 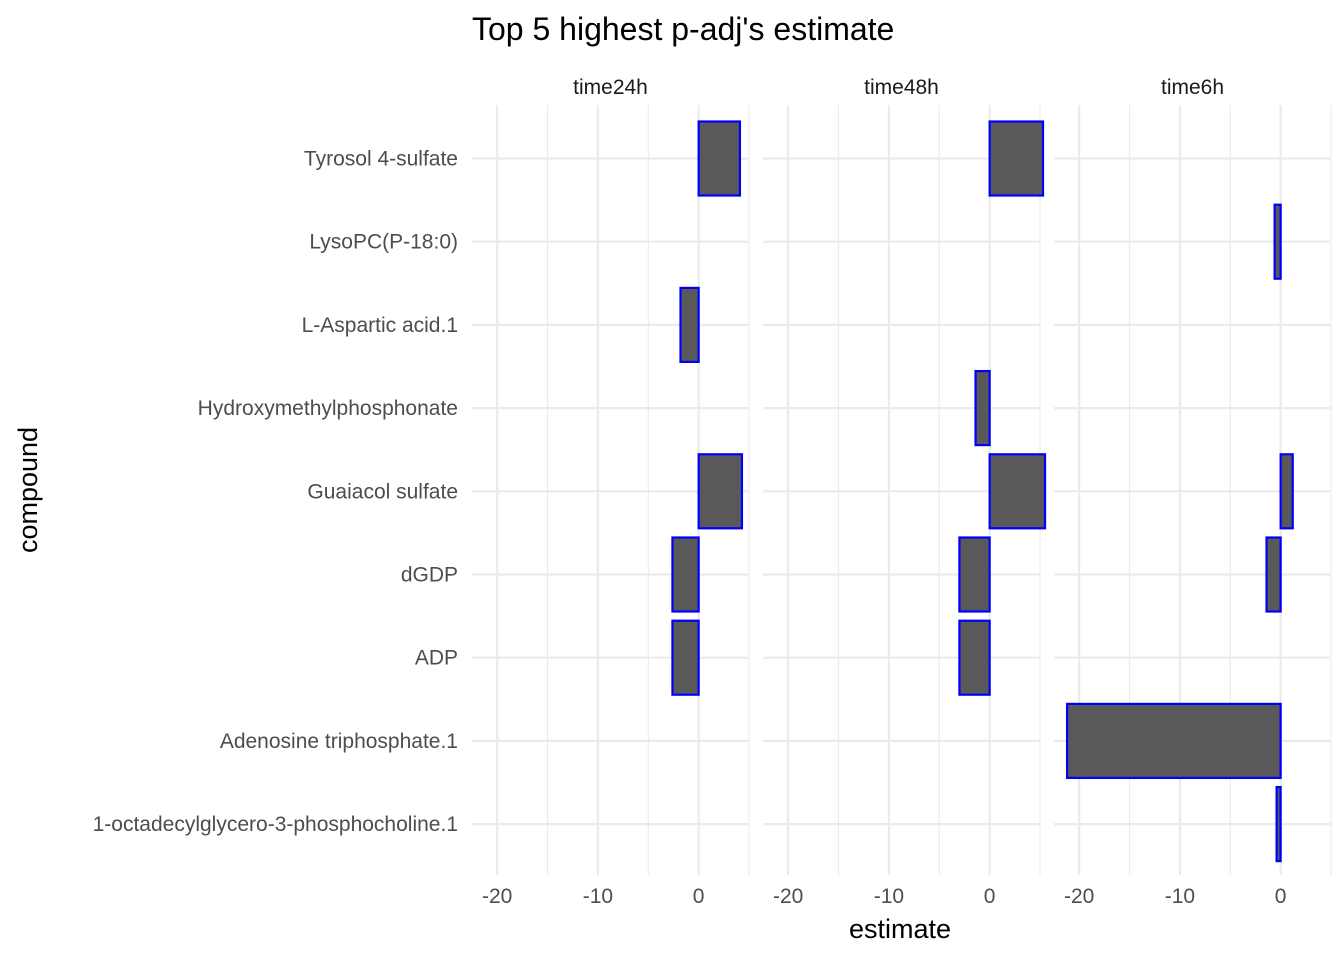 What do you see at coordinates (1286, 491) in the screenshot?
I see `bar-time6h-guaiacol-sulfate` at bounding box center [1286, 491].